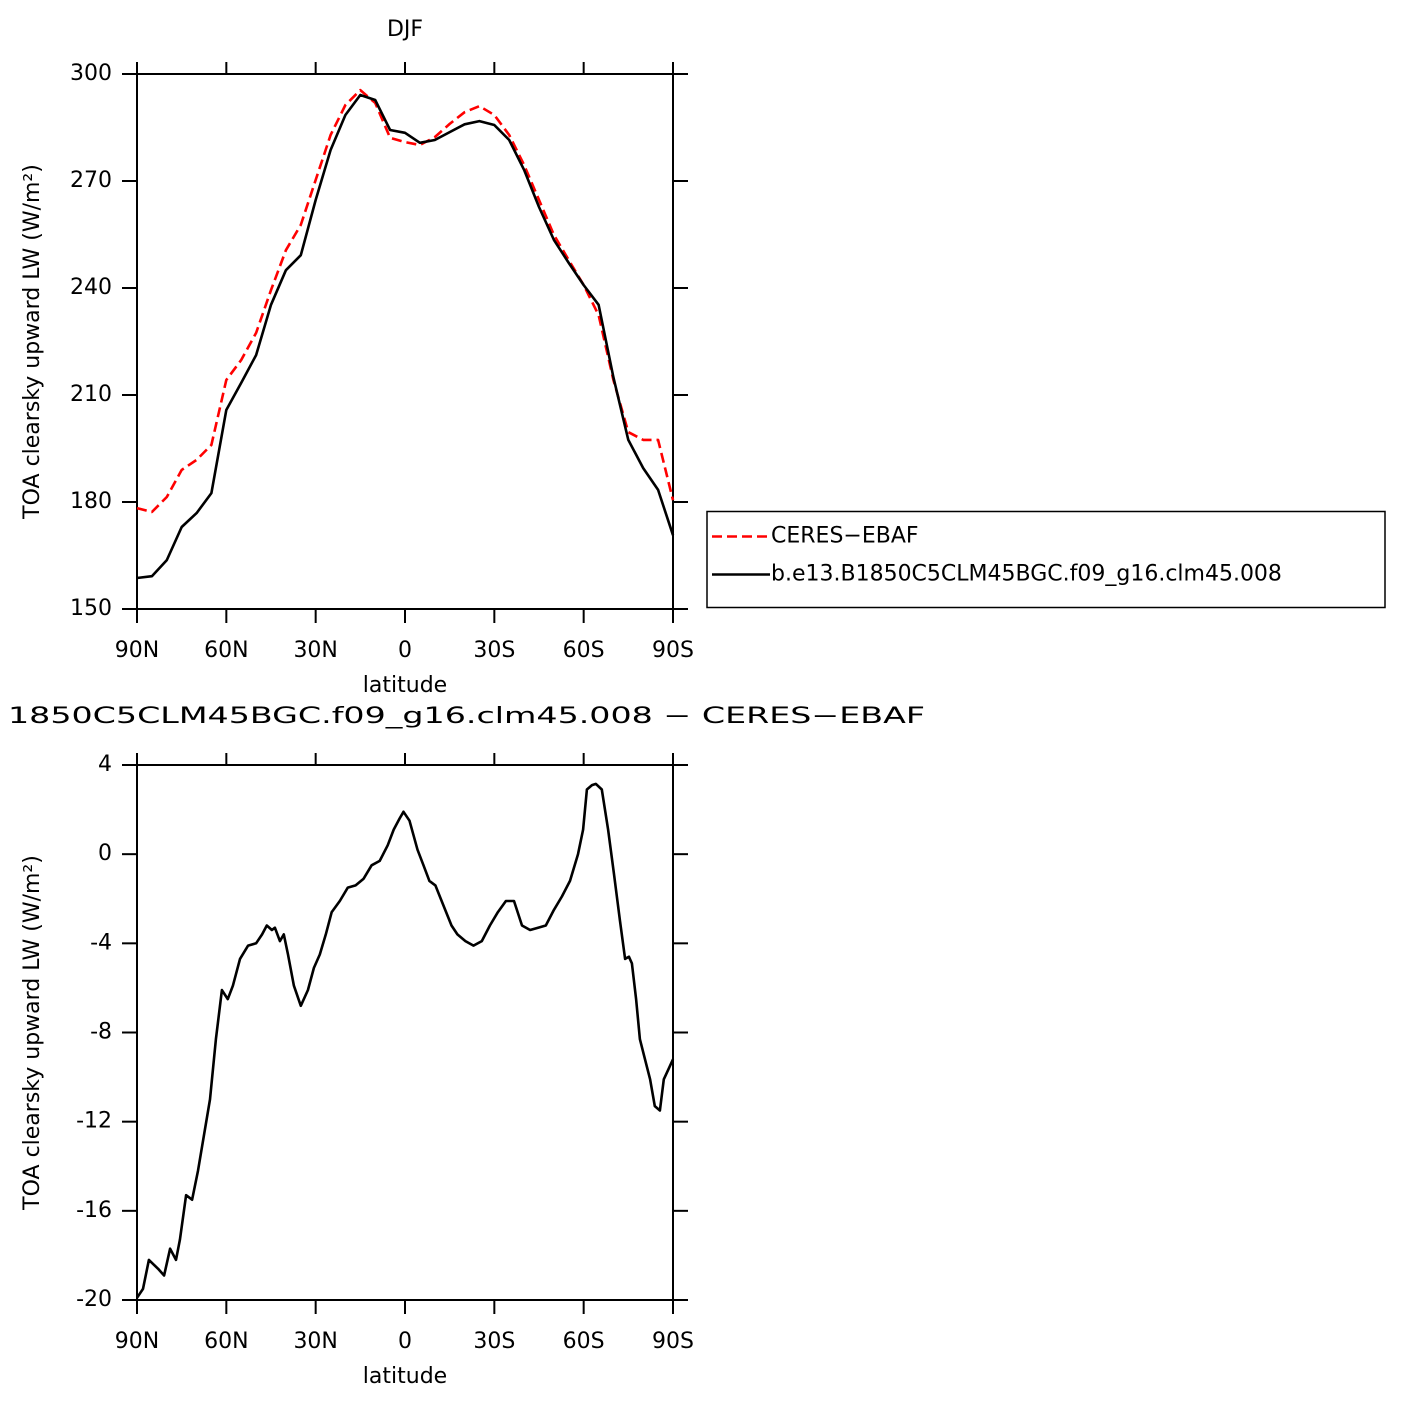 This screenshot has height=1402, width=1405. I want to click on legend-label: CERES−EBAF, so click(845, 536).